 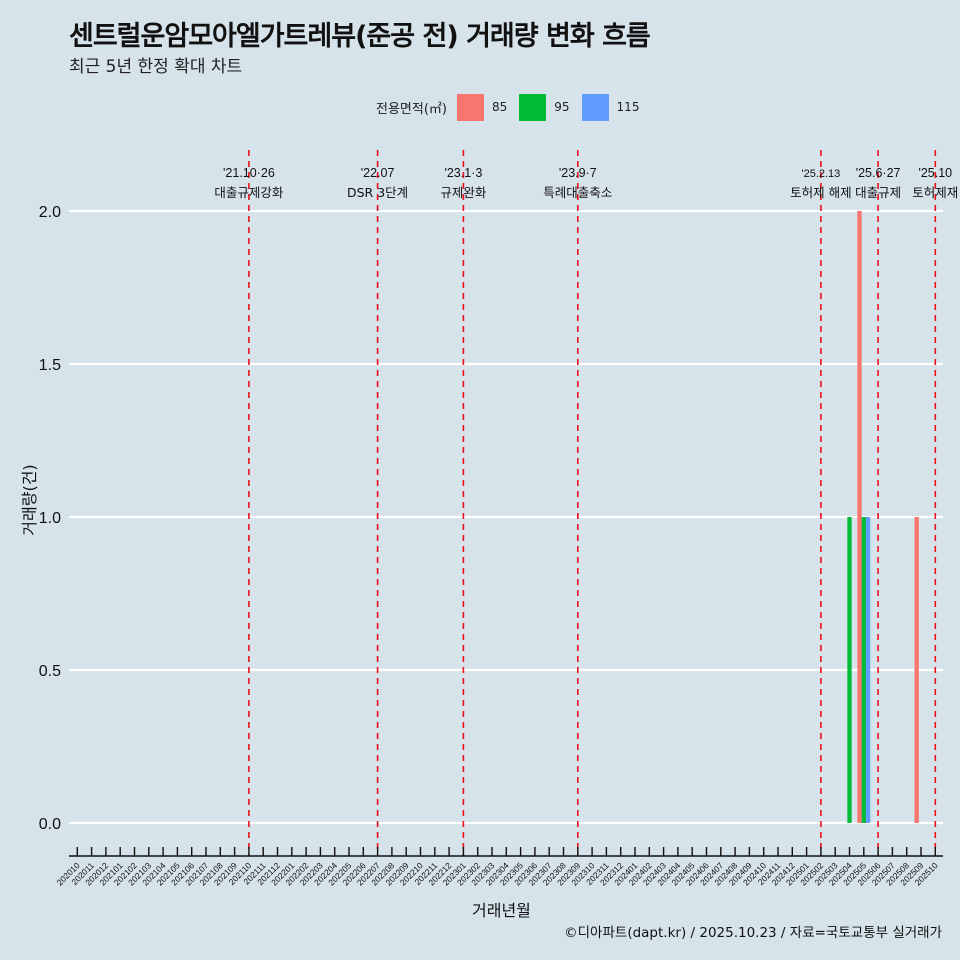 I want to click on event-date: '25.6·27, so click(x=878, y=173).